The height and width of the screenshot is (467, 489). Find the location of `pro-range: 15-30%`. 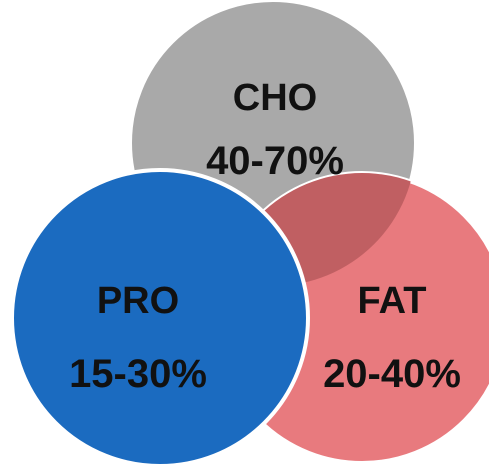

pro-range: 15-30% is located at coordinates (138, 374).